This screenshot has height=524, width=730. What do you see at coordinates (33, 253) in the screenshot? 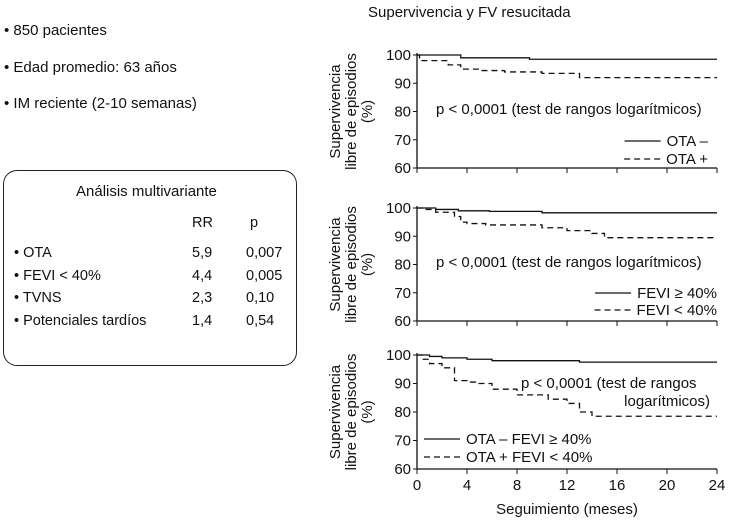
I see `table-cell-label: • OTA` at bounding box center [33, 253].